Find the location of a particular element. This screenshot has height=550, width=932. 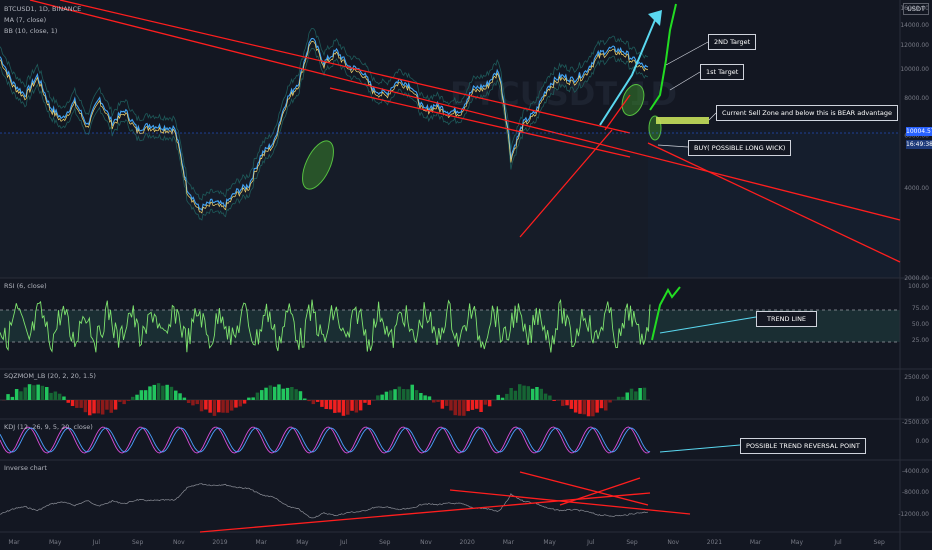

buy-connector is located at coordinates (673, 146).